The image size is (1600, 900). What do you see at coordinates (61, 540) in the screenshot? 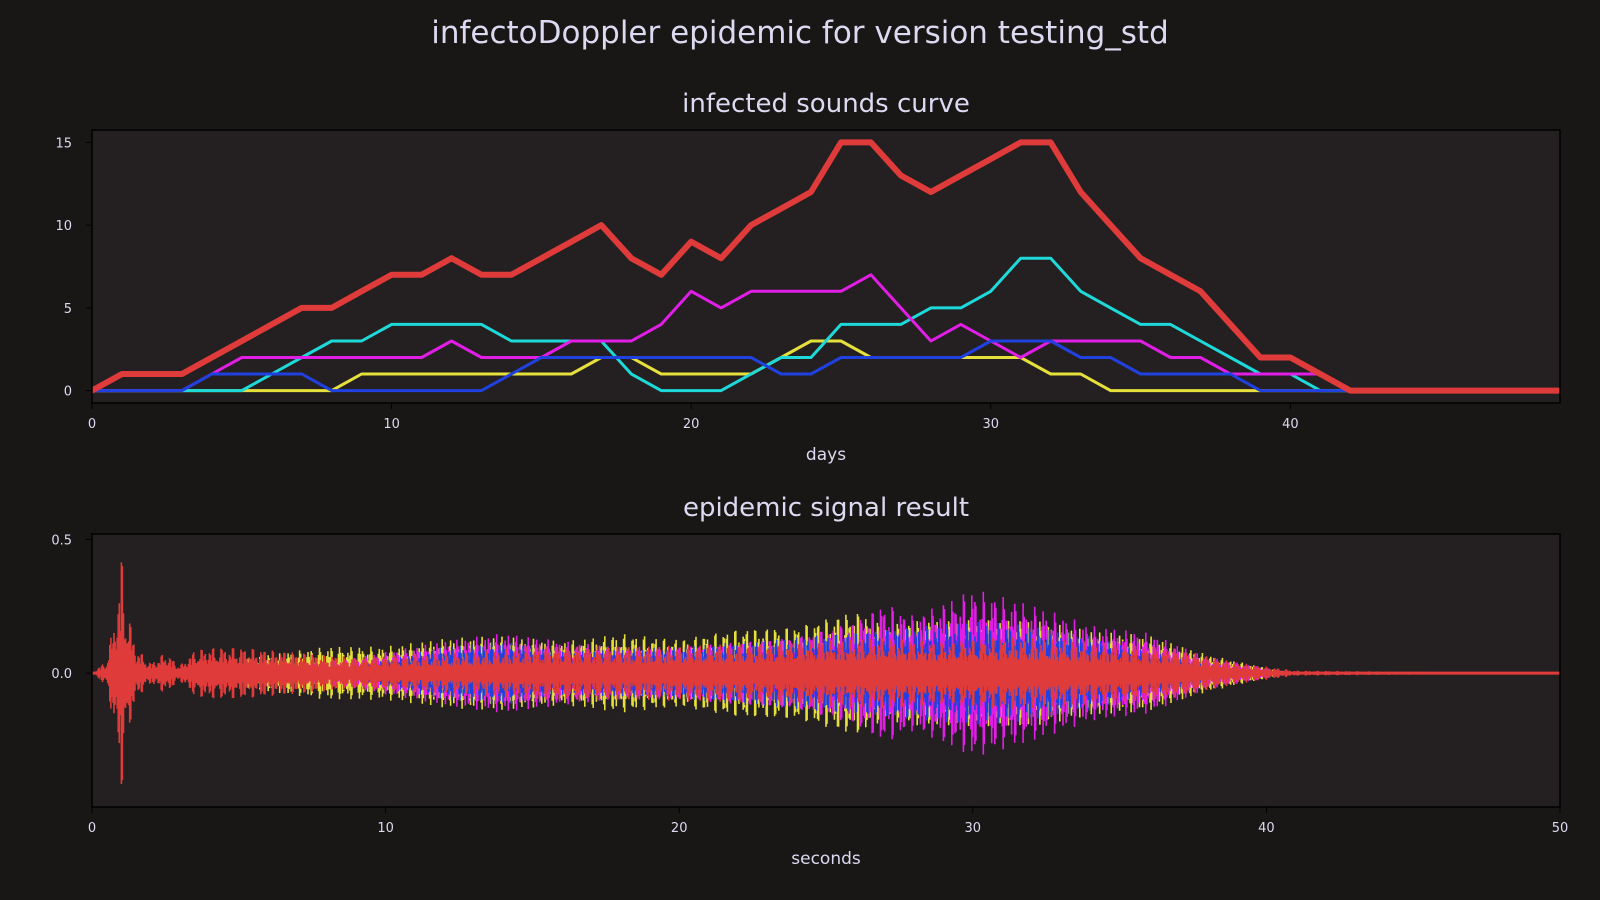
I see `y-tick-label: 0.5` at bounding box center [61, 540].